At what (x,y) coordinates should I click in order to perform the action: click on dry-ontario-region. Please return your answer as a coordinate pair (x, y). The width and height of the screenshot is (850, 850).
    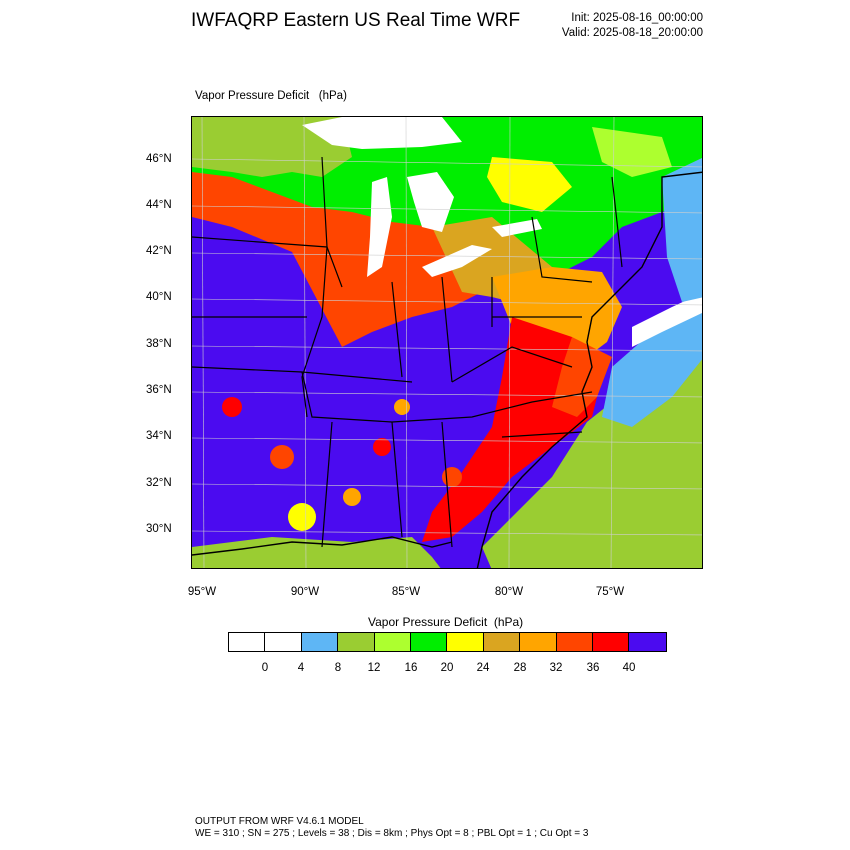
    Looking at the image, I should click on (529, 184).